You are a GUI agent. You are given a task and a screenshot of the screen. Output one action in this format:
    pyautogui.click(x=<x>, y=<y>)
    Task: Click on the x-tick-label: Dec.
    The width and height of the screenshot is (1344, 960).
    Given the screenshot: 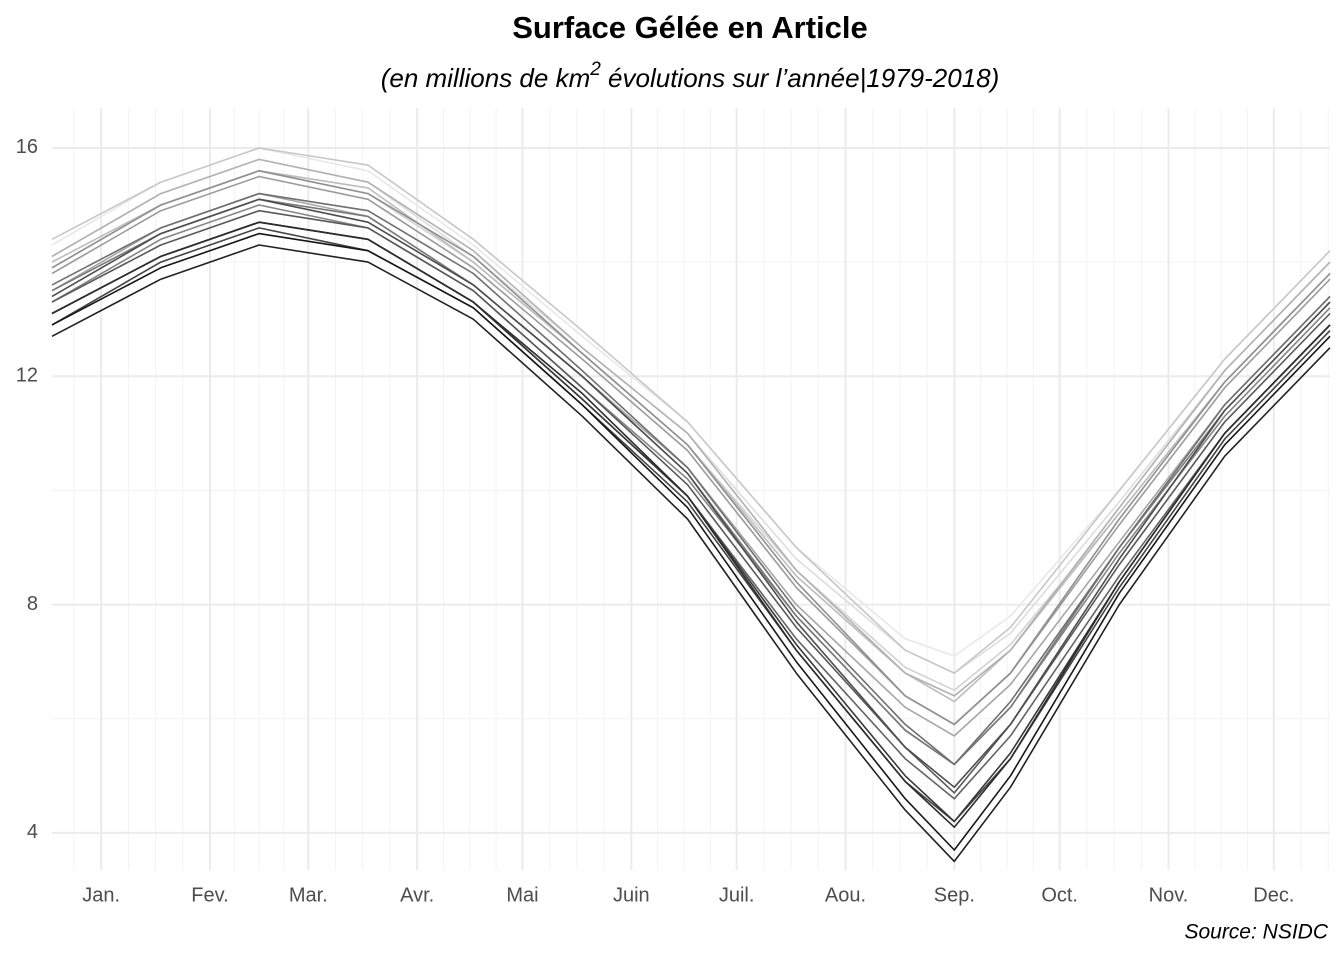 What is the action you would take?
    pyautogui.click(x=1273, y=895)
    